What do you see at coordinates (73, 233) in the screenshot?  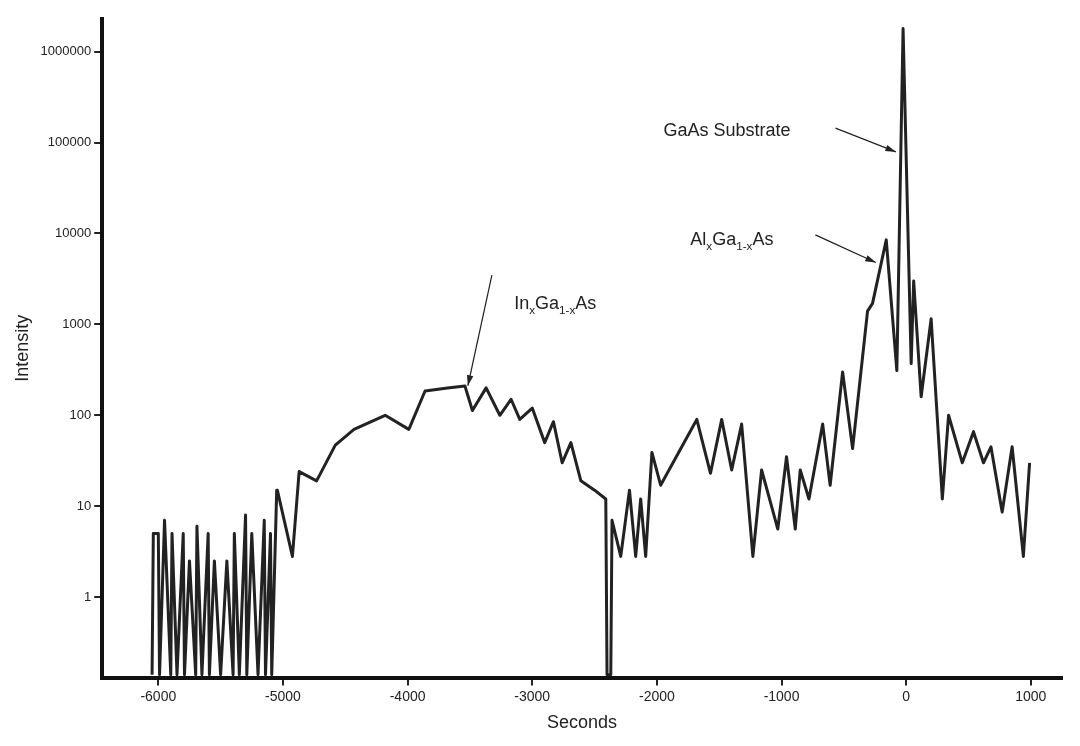 I see `y-tick-label: 10000` at bounding box center [73, 233].